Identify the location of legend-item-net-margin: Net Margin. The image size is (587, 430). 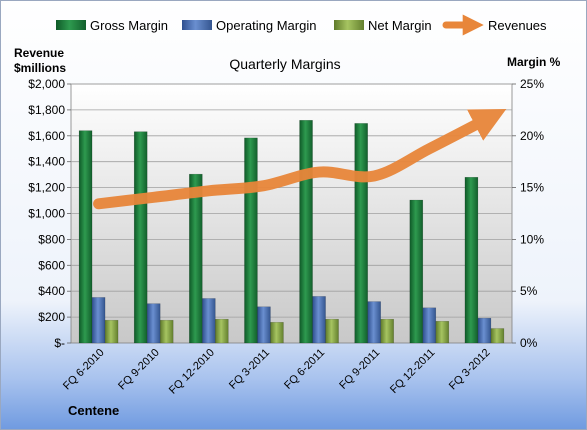
(383, 25).